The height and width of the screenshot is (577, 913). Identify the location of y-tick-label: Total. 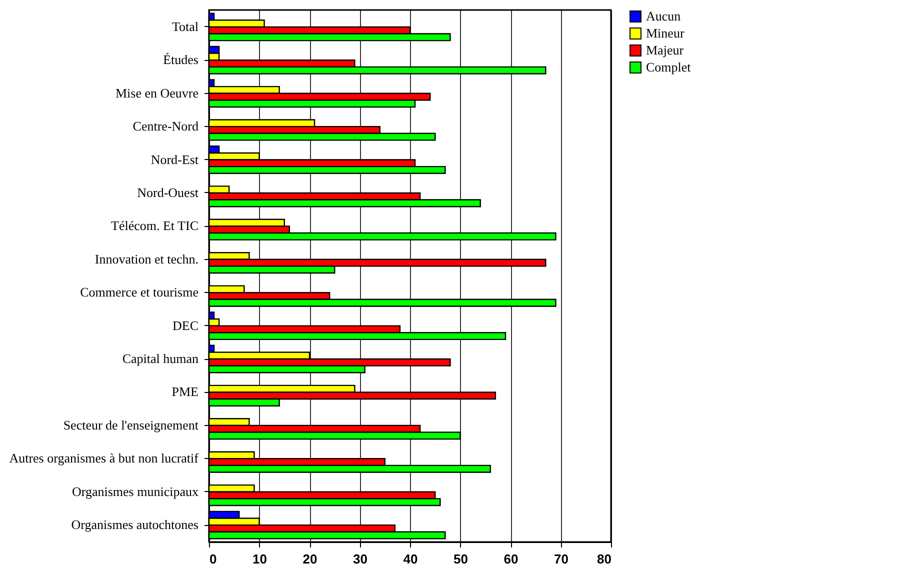
(185, 26).